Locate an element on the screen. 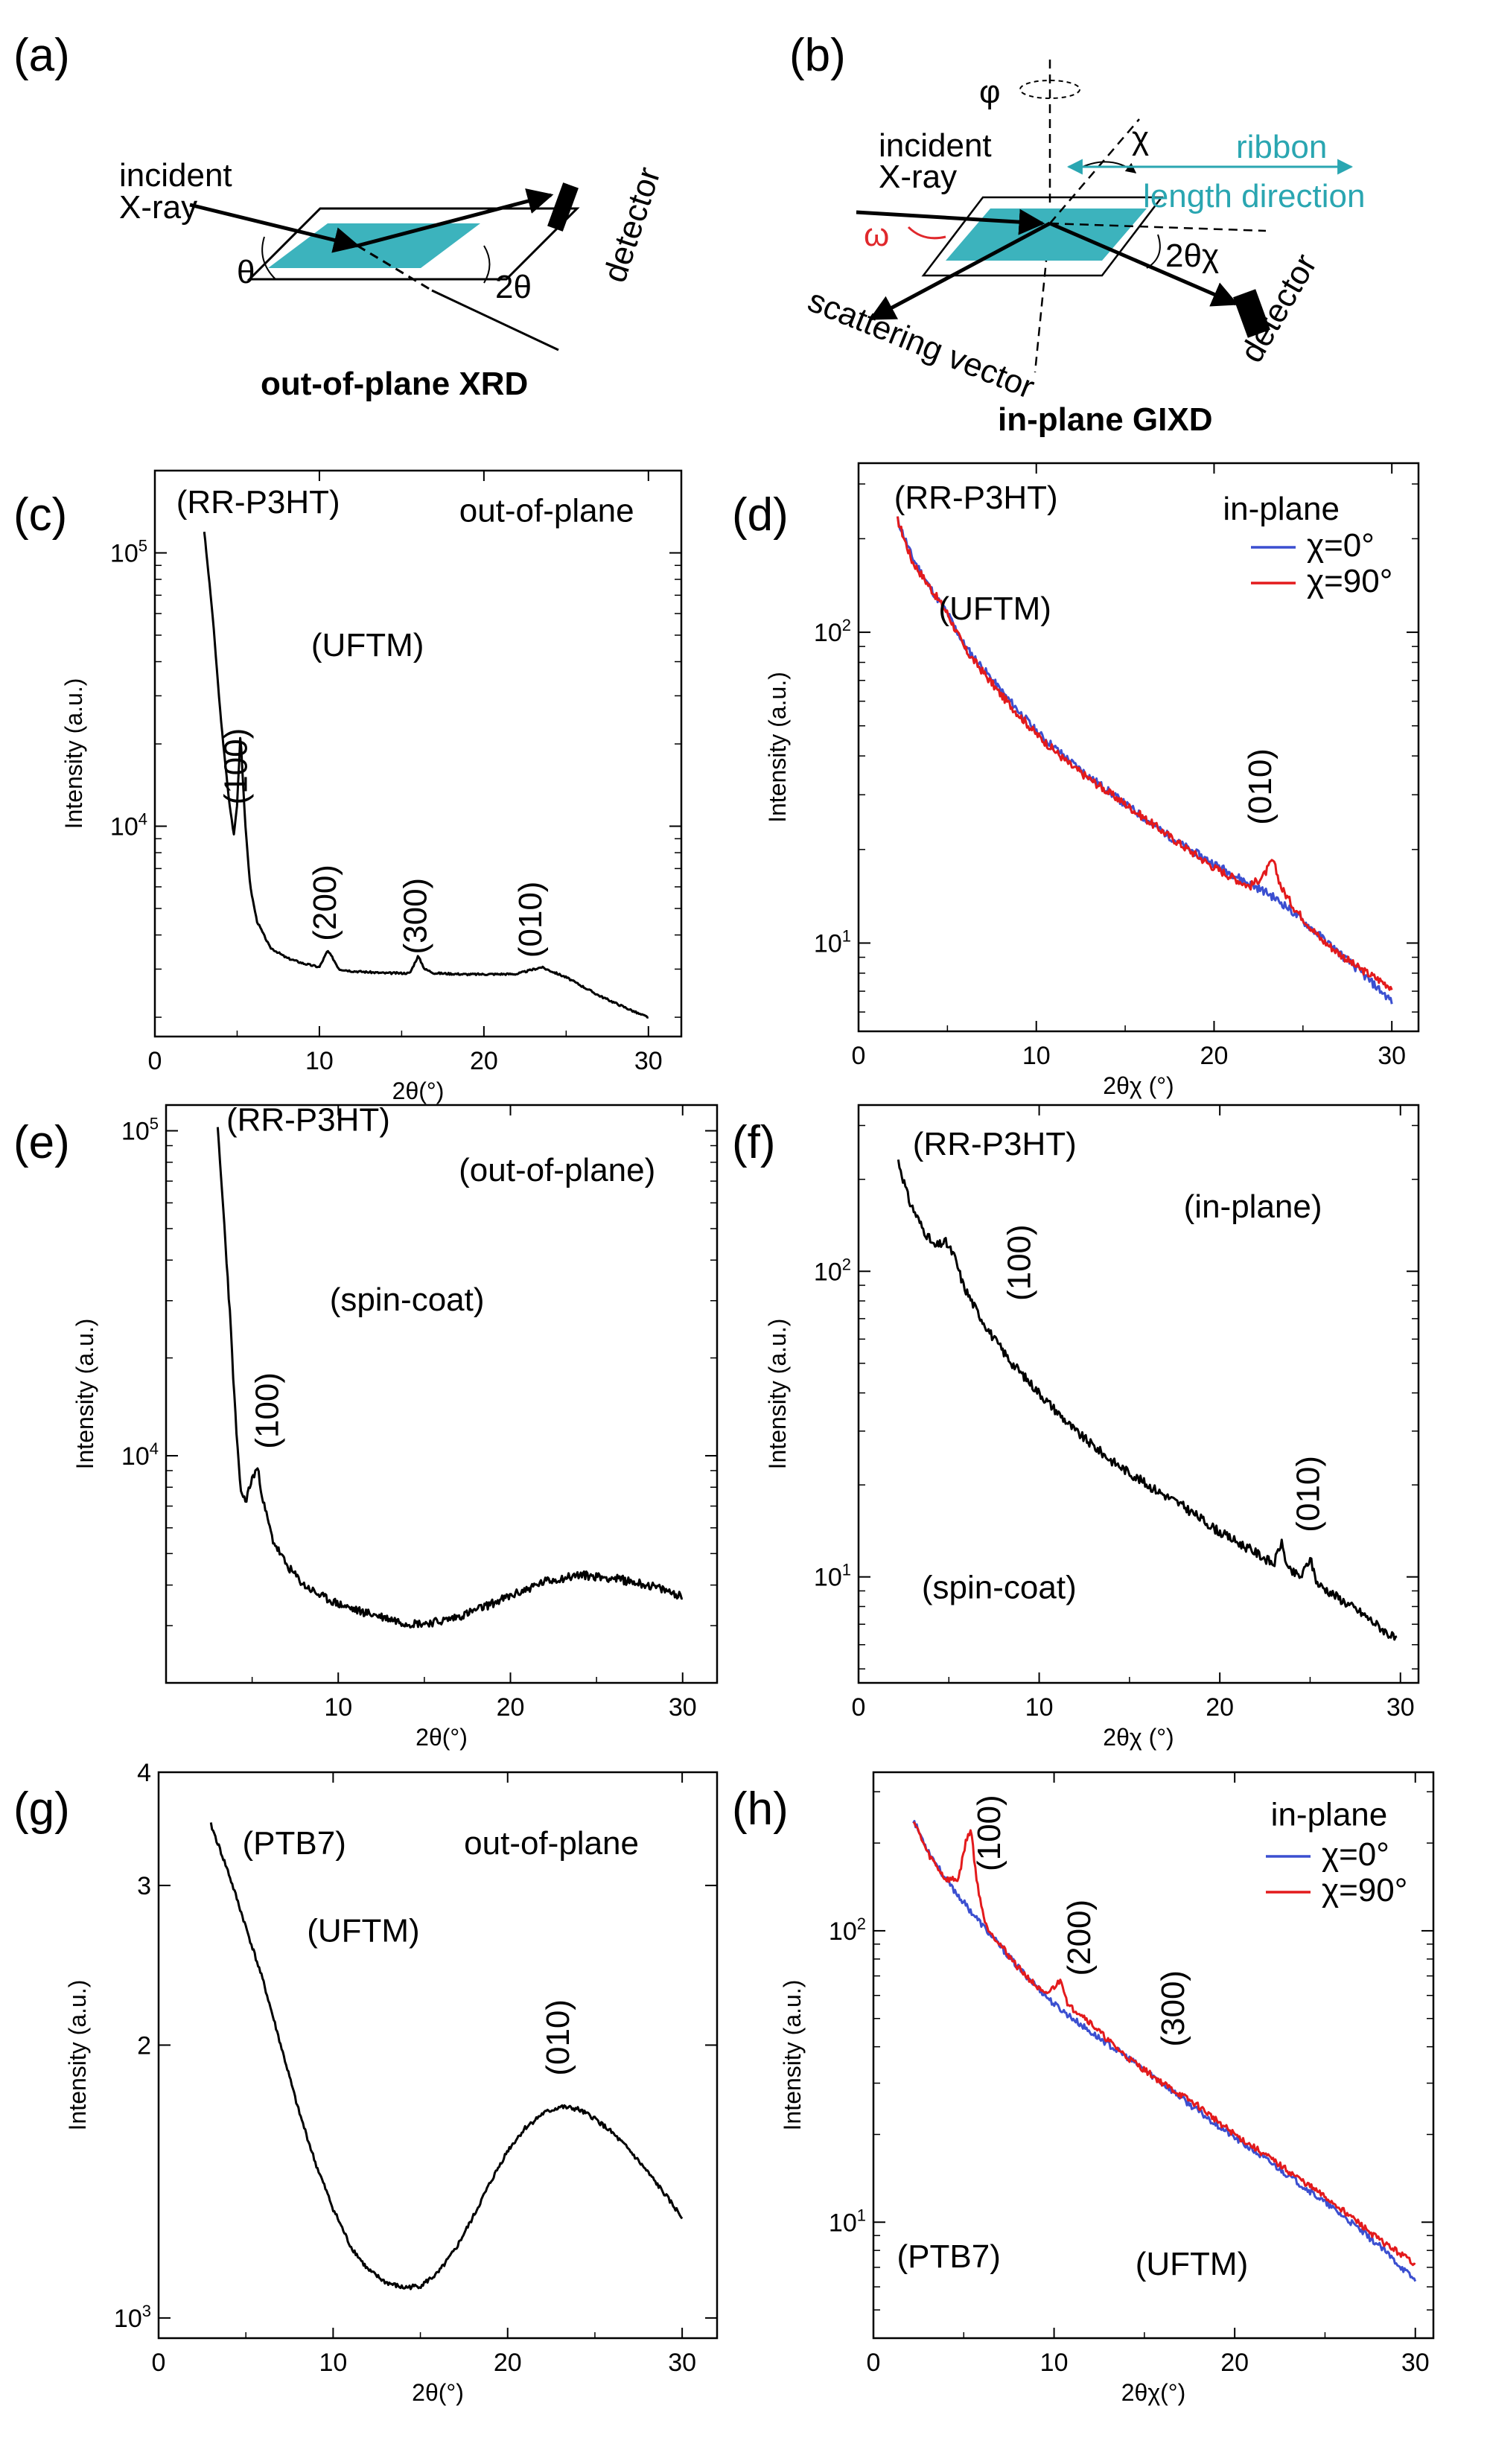 The image size is (1487, 2464). y-tick-label: 10³ is located at coordinates (132, 2317).